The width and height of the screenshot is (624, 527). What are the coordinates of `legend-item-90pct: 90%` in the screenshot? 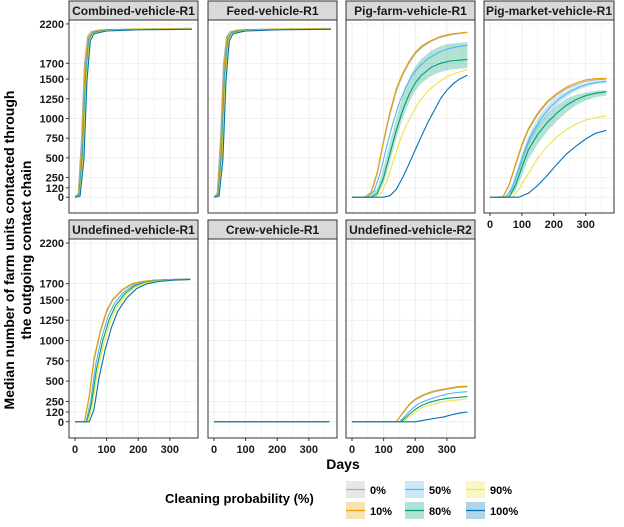 It's located at (489, 489).